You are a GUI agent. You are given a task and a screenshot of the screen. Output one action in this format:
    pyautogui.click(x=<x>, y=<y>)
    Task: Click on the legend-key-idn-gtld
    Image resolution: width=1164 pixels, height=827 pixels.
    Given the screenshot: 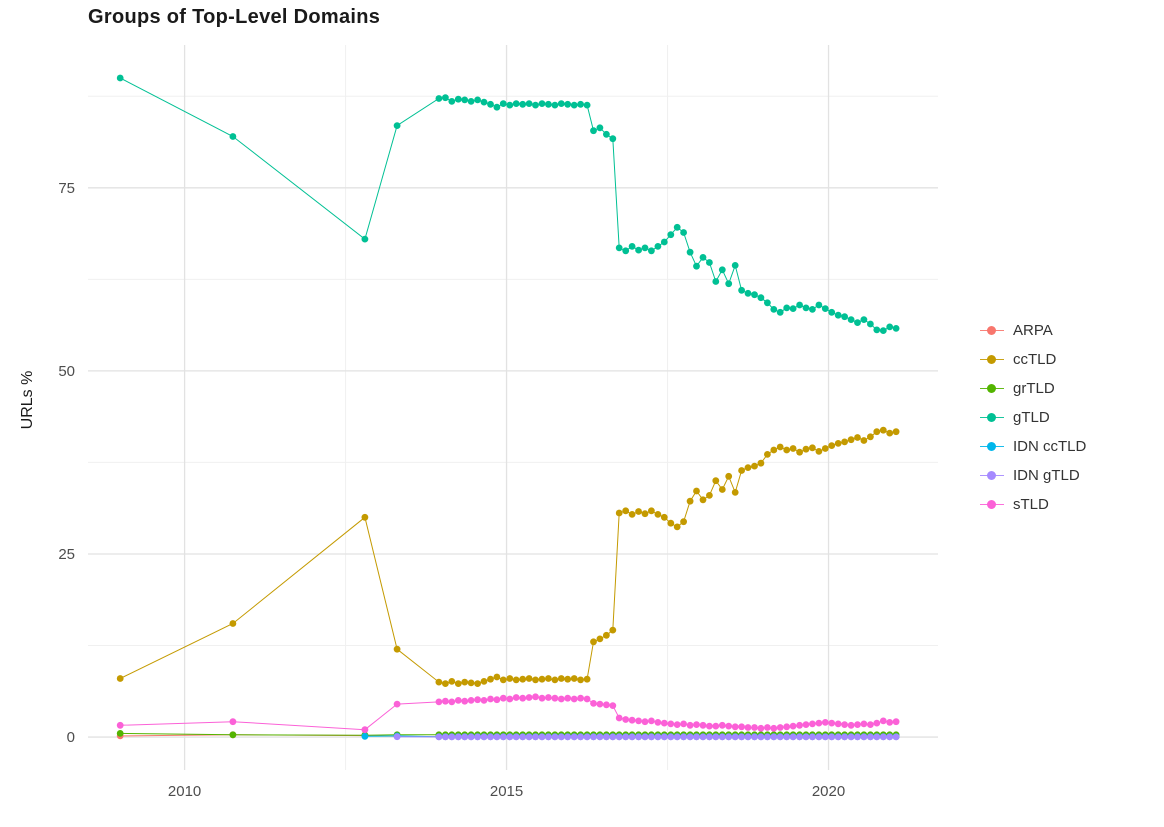 What is the action you would take?
    pyautogui.click(x=992, y=475)
    